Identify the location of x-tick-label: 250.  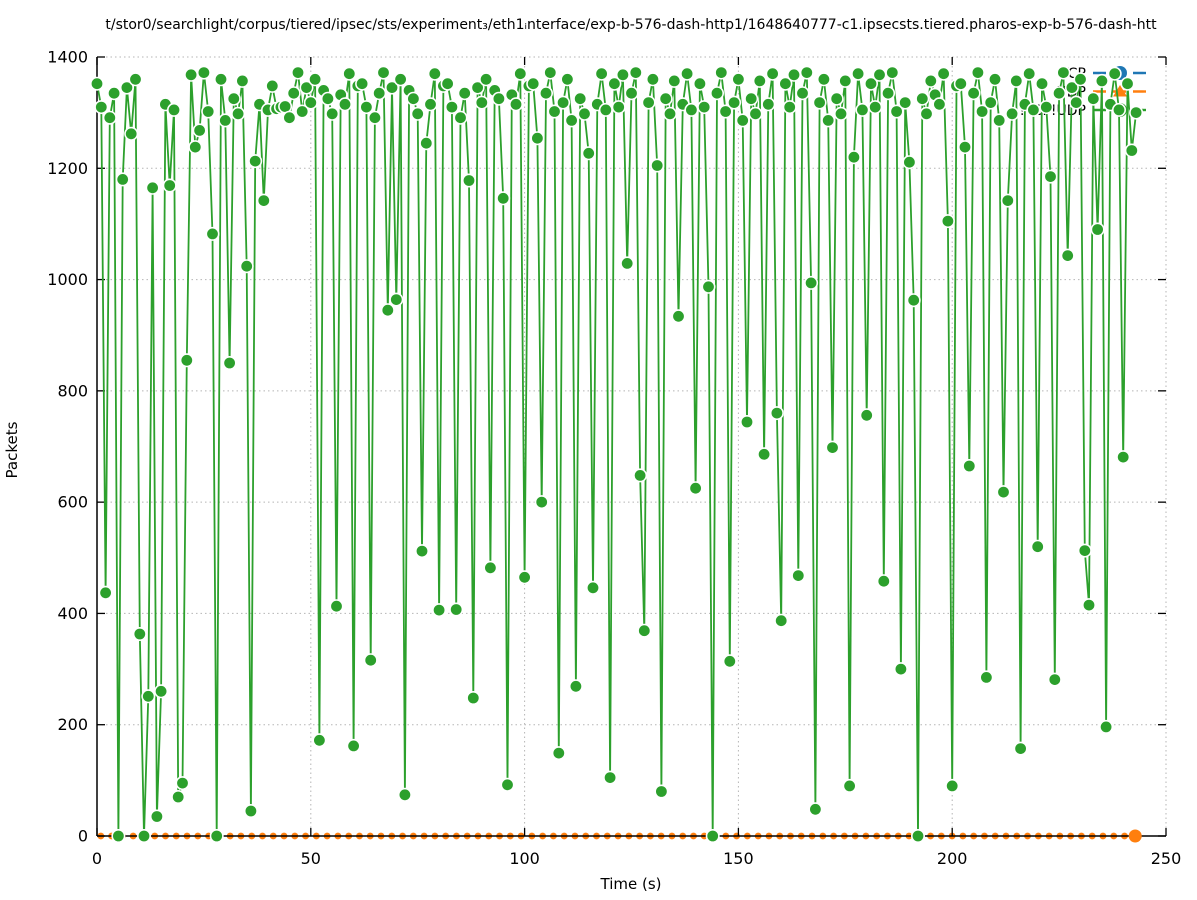
(1166, 858).